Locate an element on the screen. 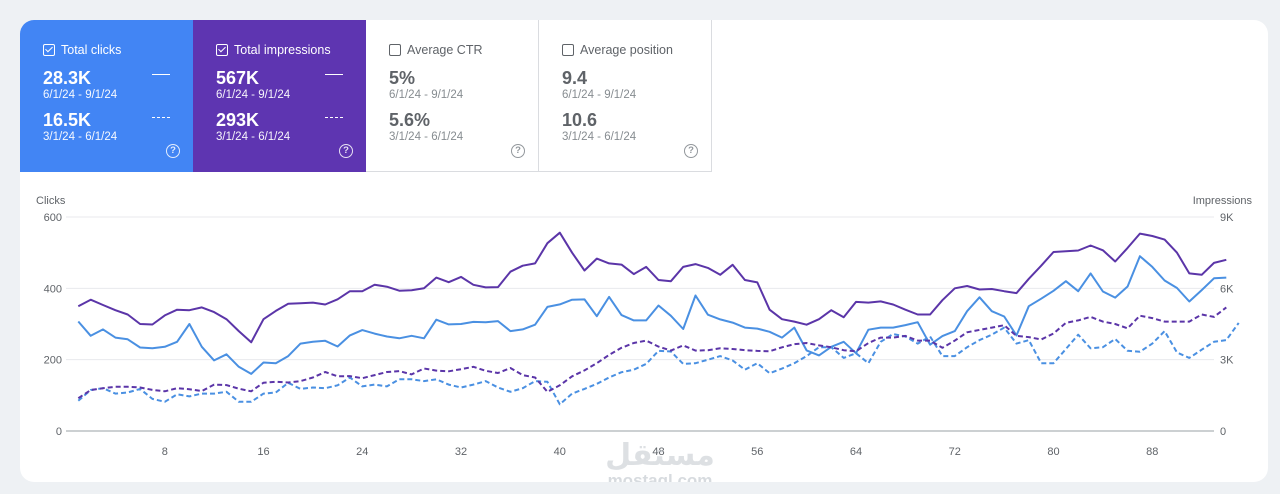 This screenshot has width=1280, height=494. x-tick-label: 32 is located at coordinates (461, 452).